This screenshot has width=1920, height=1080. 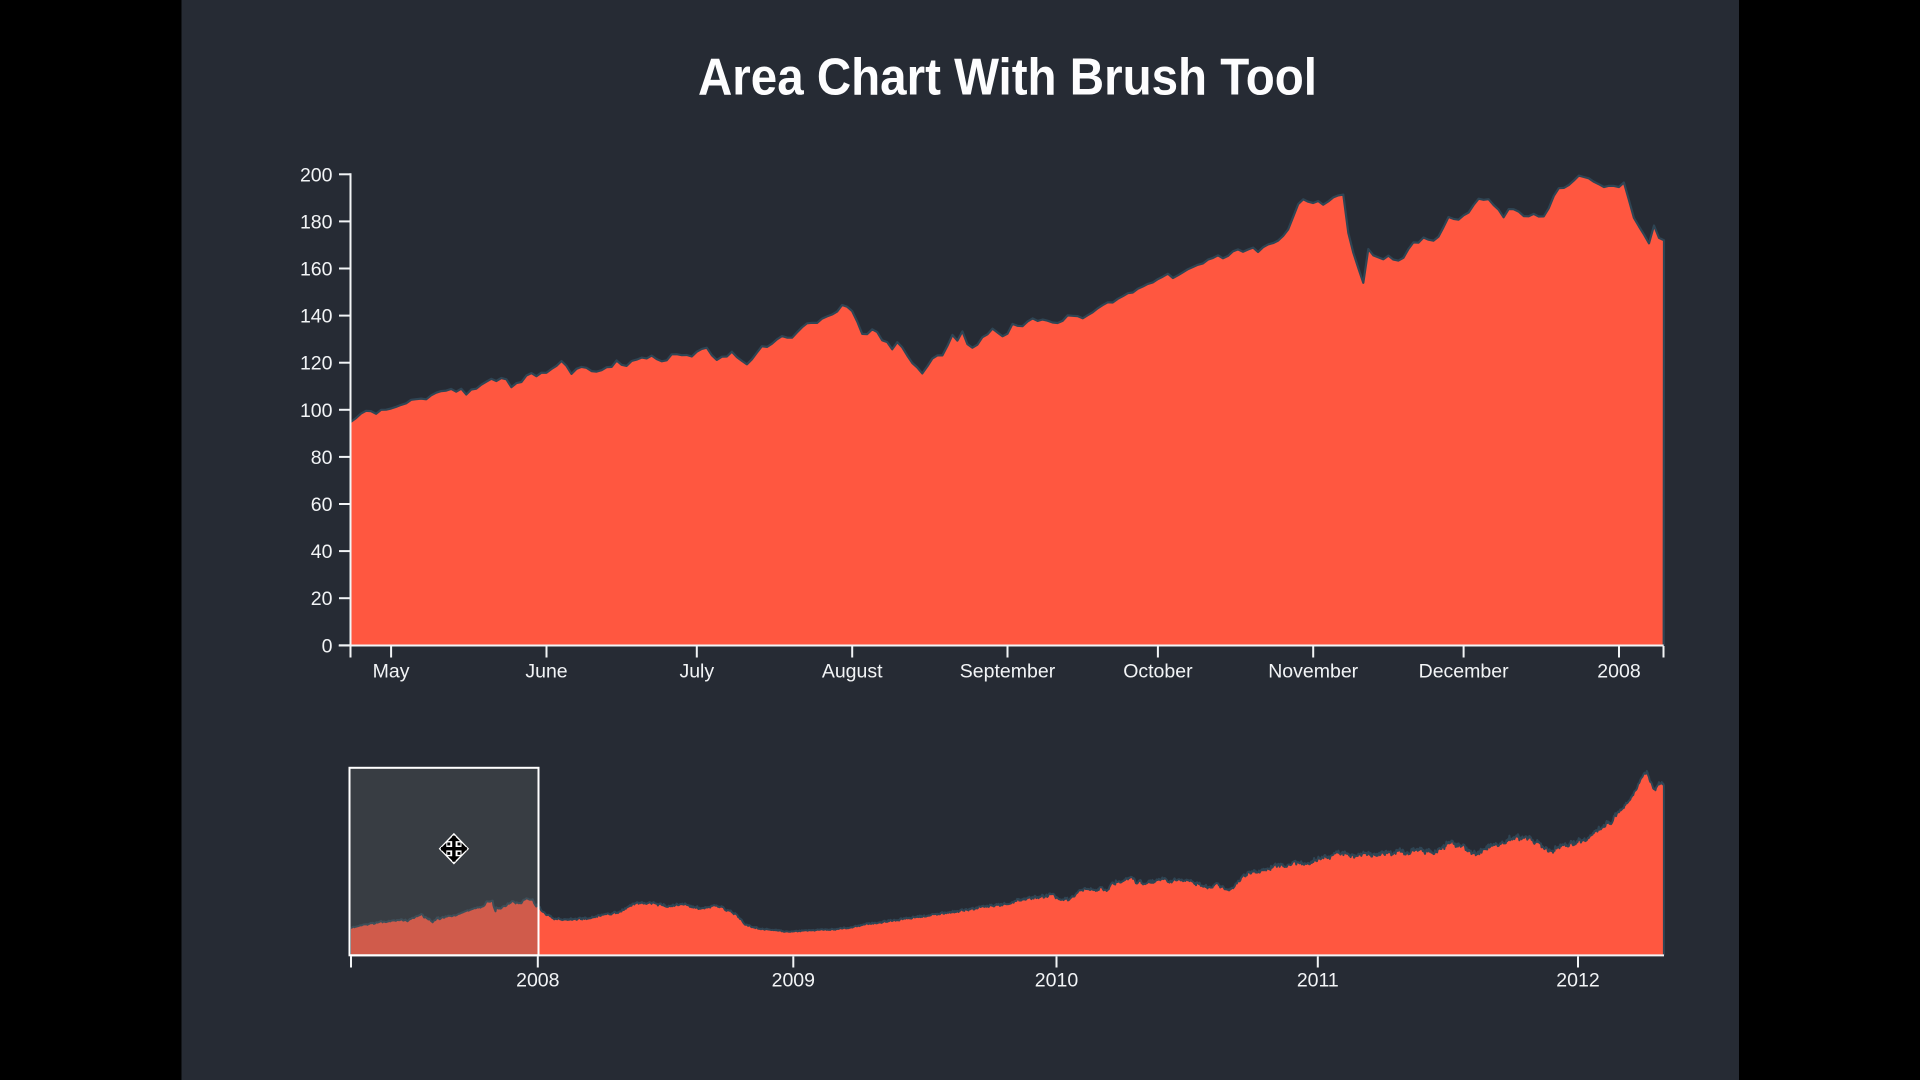 I want to click on svg-text: 2012, so click(x=1577, y=981).